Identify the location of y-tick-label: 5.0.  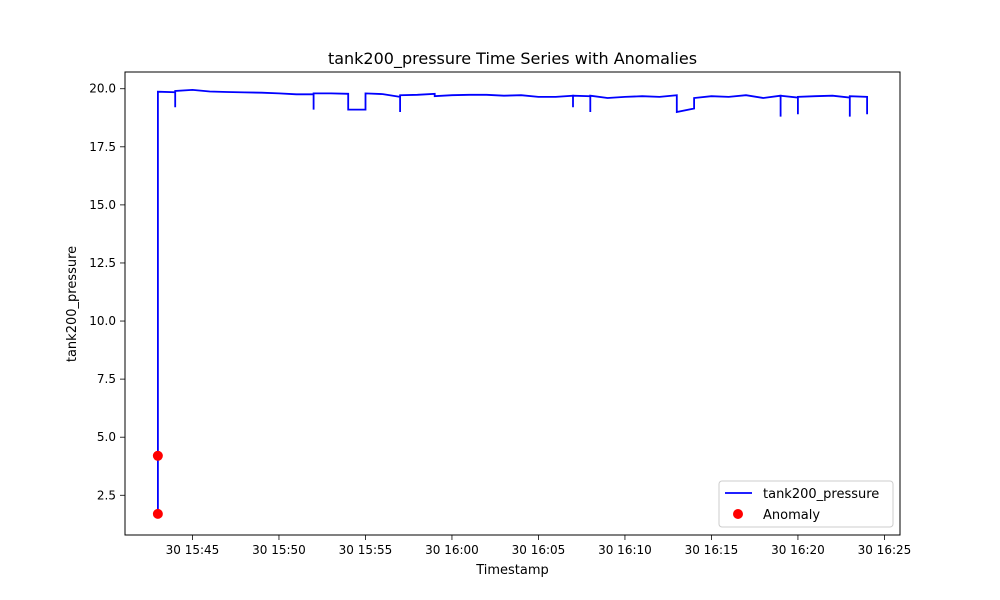
(106, 437).